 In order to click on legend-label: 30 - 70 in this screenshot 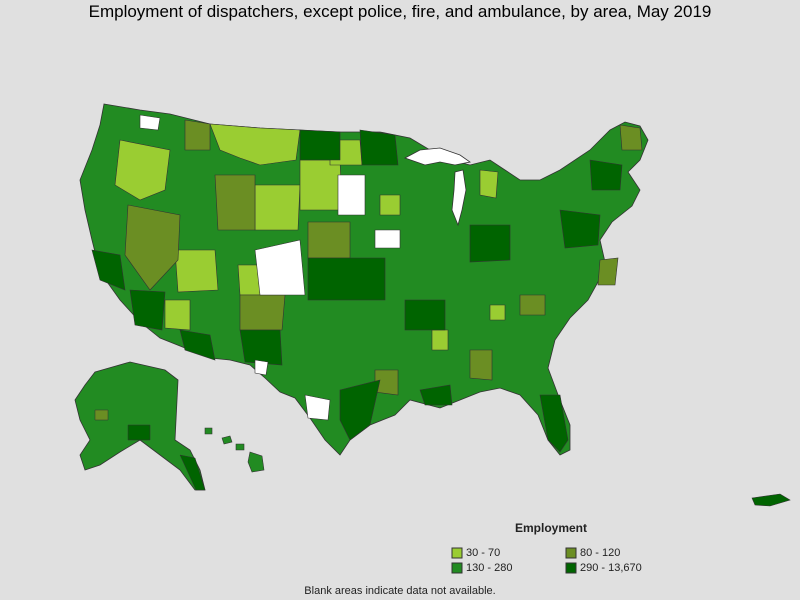, I will do `click(483, 553)`.